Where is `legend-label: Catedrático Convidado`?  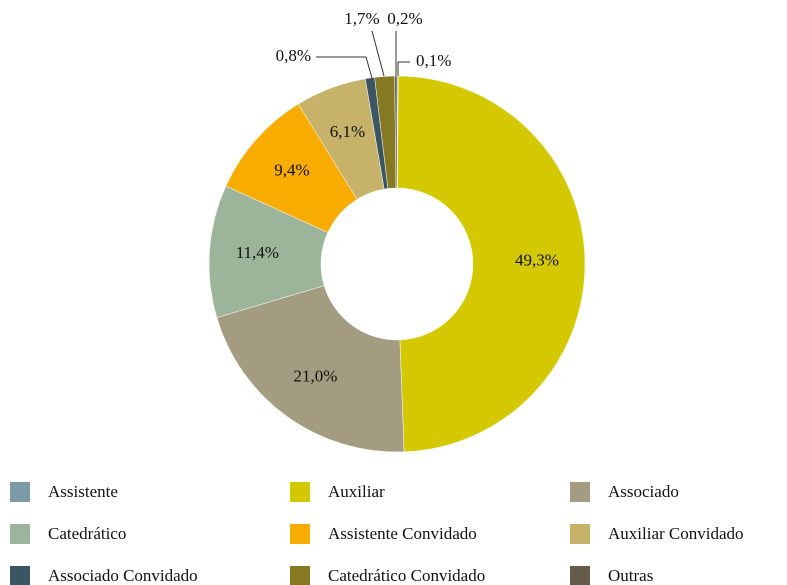
legend-label: Catedrático Convidado is located at coordinates (406, 575).